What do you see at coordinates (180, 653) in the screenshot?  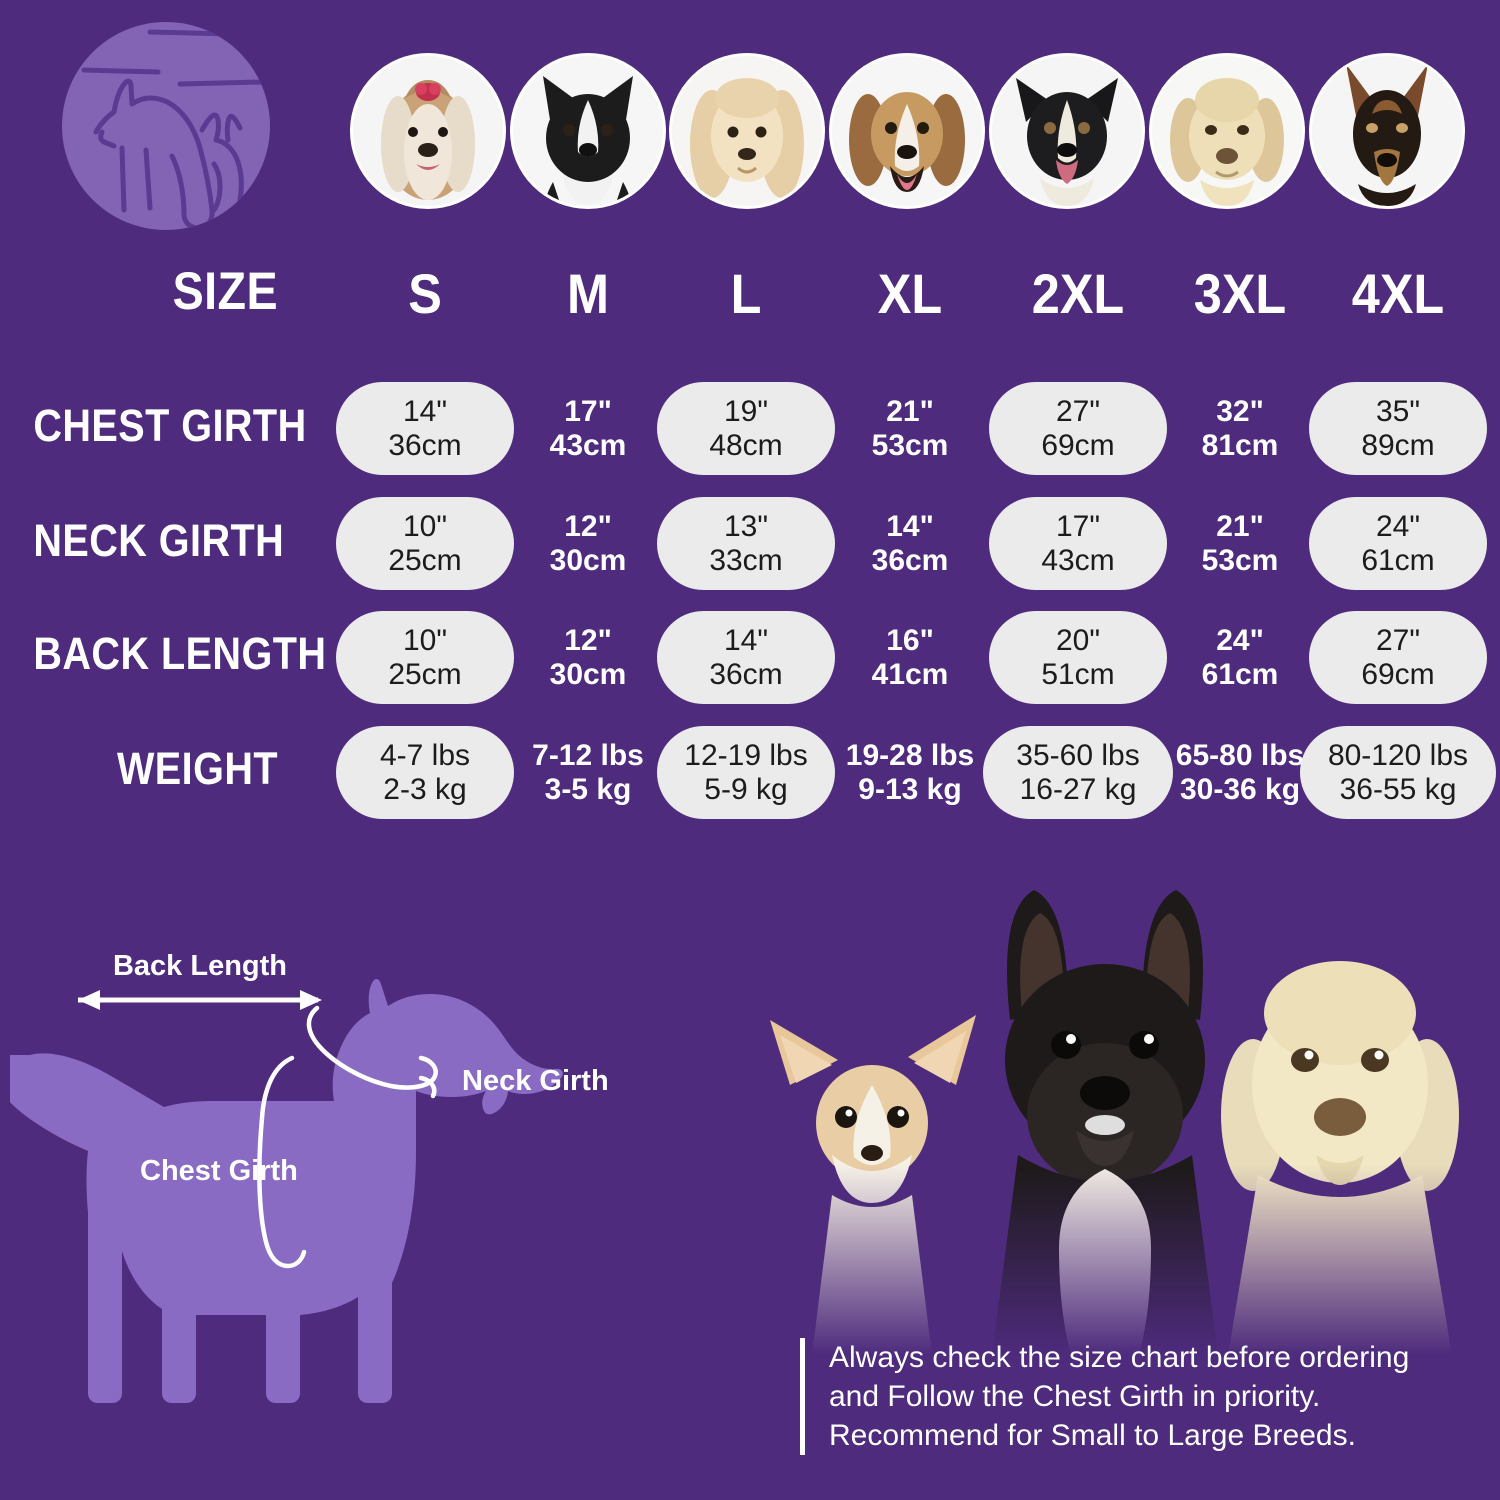 I see `row-label-back-length: BACK LENGTH` at bounding box center [180, 653].